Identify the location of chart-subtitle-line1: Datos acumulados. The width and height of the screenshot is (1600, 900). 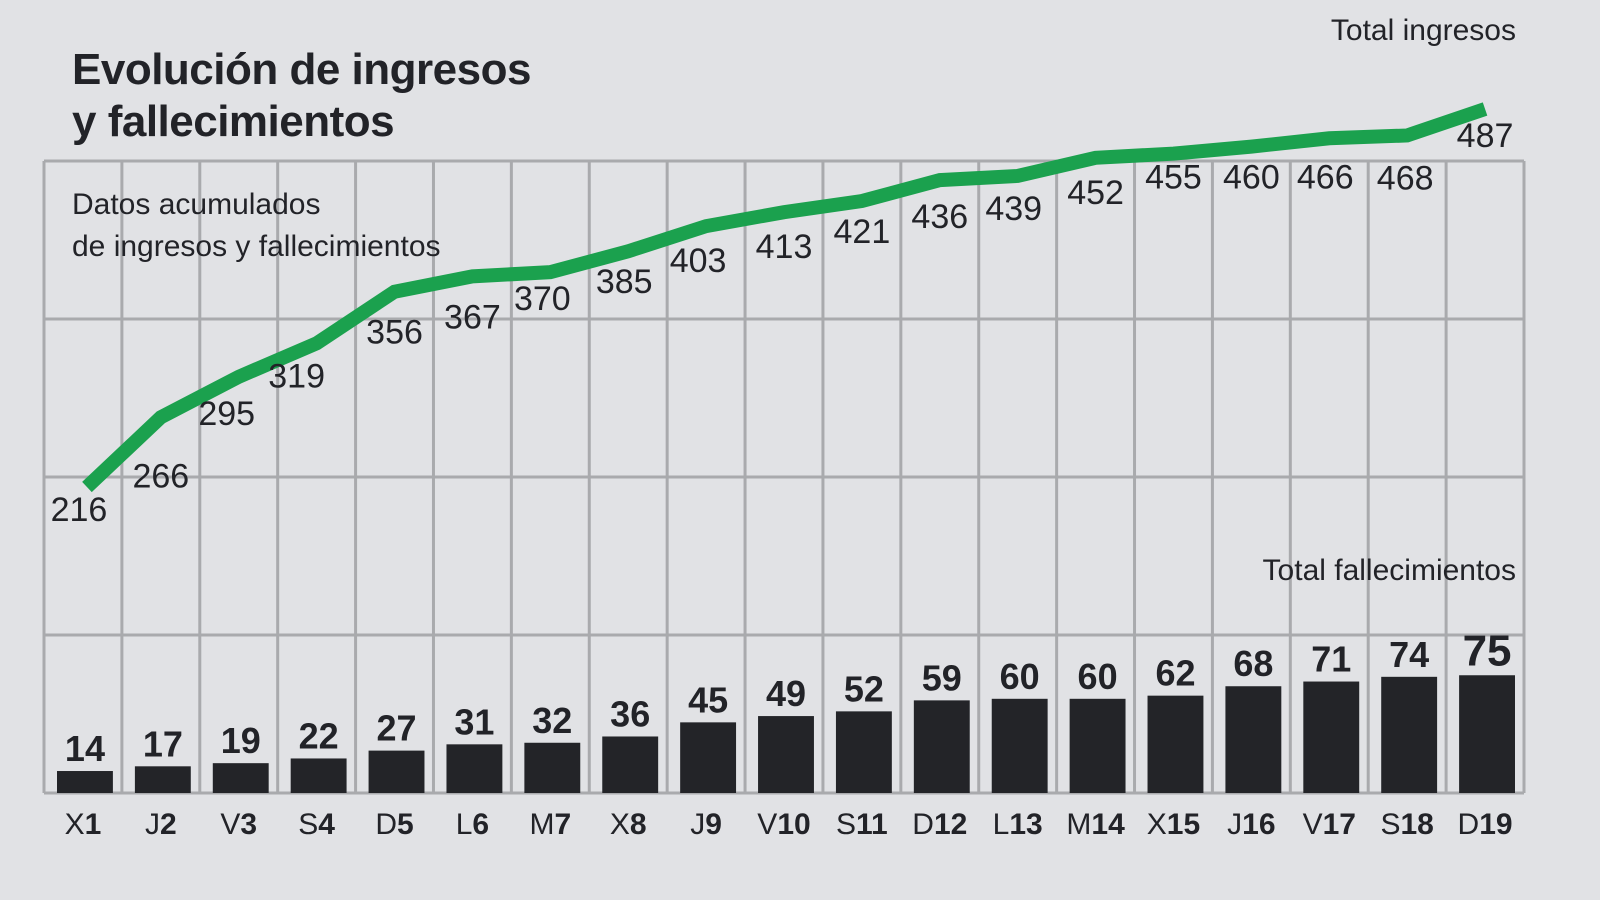
(196, 204).